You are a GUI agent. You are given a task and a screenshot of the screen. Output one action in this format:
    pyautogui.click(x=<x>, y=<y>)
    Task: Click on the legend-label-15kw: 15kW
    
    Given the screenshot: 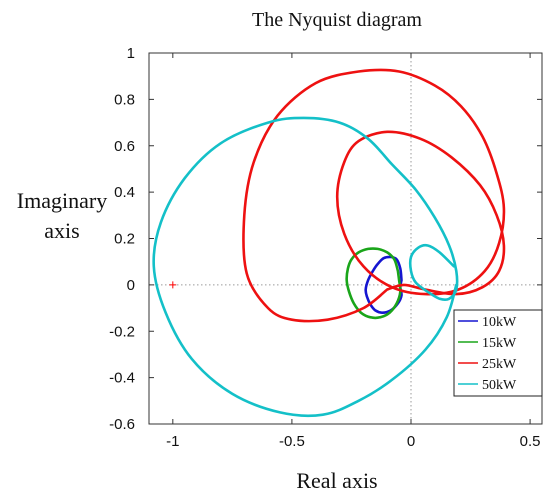 What is the action you would take?
    pyautogui.click(x=499, y=343)
    